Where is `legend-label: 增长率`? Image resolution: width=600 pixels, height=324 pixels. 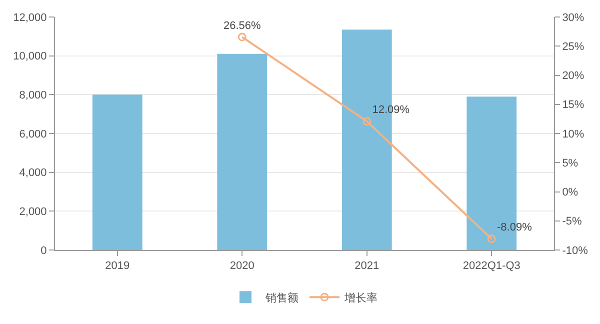
legend-label: 增长率 is located at coordinates (361, 297).